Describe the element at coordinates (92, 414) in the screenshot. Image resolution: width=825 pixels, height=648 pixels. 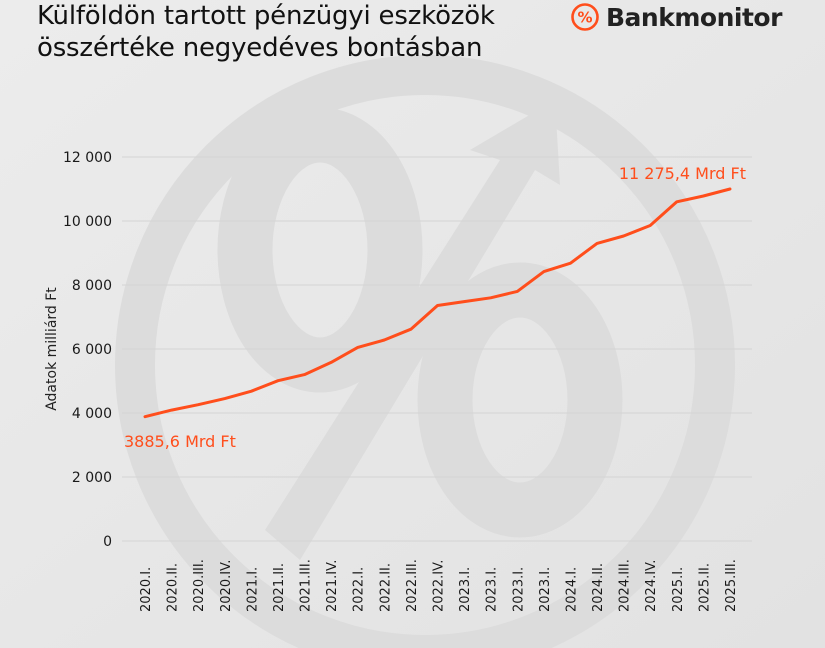
I see `y-tick-label: 4 000` at that location.